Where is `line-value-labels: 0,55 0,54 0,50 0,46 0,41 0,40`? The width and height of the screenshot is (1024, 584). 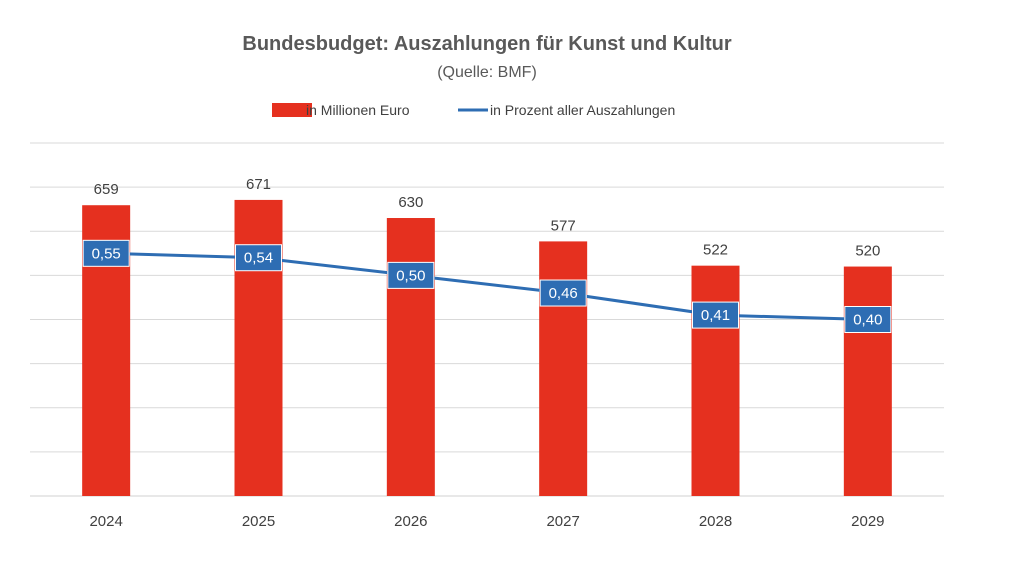 line-value-labels: 0,55 0,54 0,50 0,46 0,41 0,40 is located at coordinates (487, 286).